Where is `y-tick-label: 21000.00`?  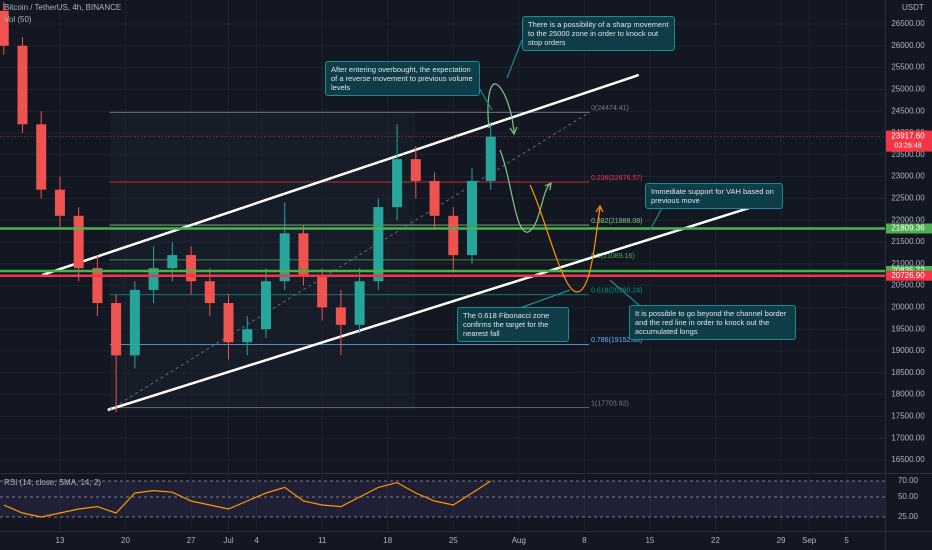 y-tick-label: 21000.00 is located at coordinates (908, 263).